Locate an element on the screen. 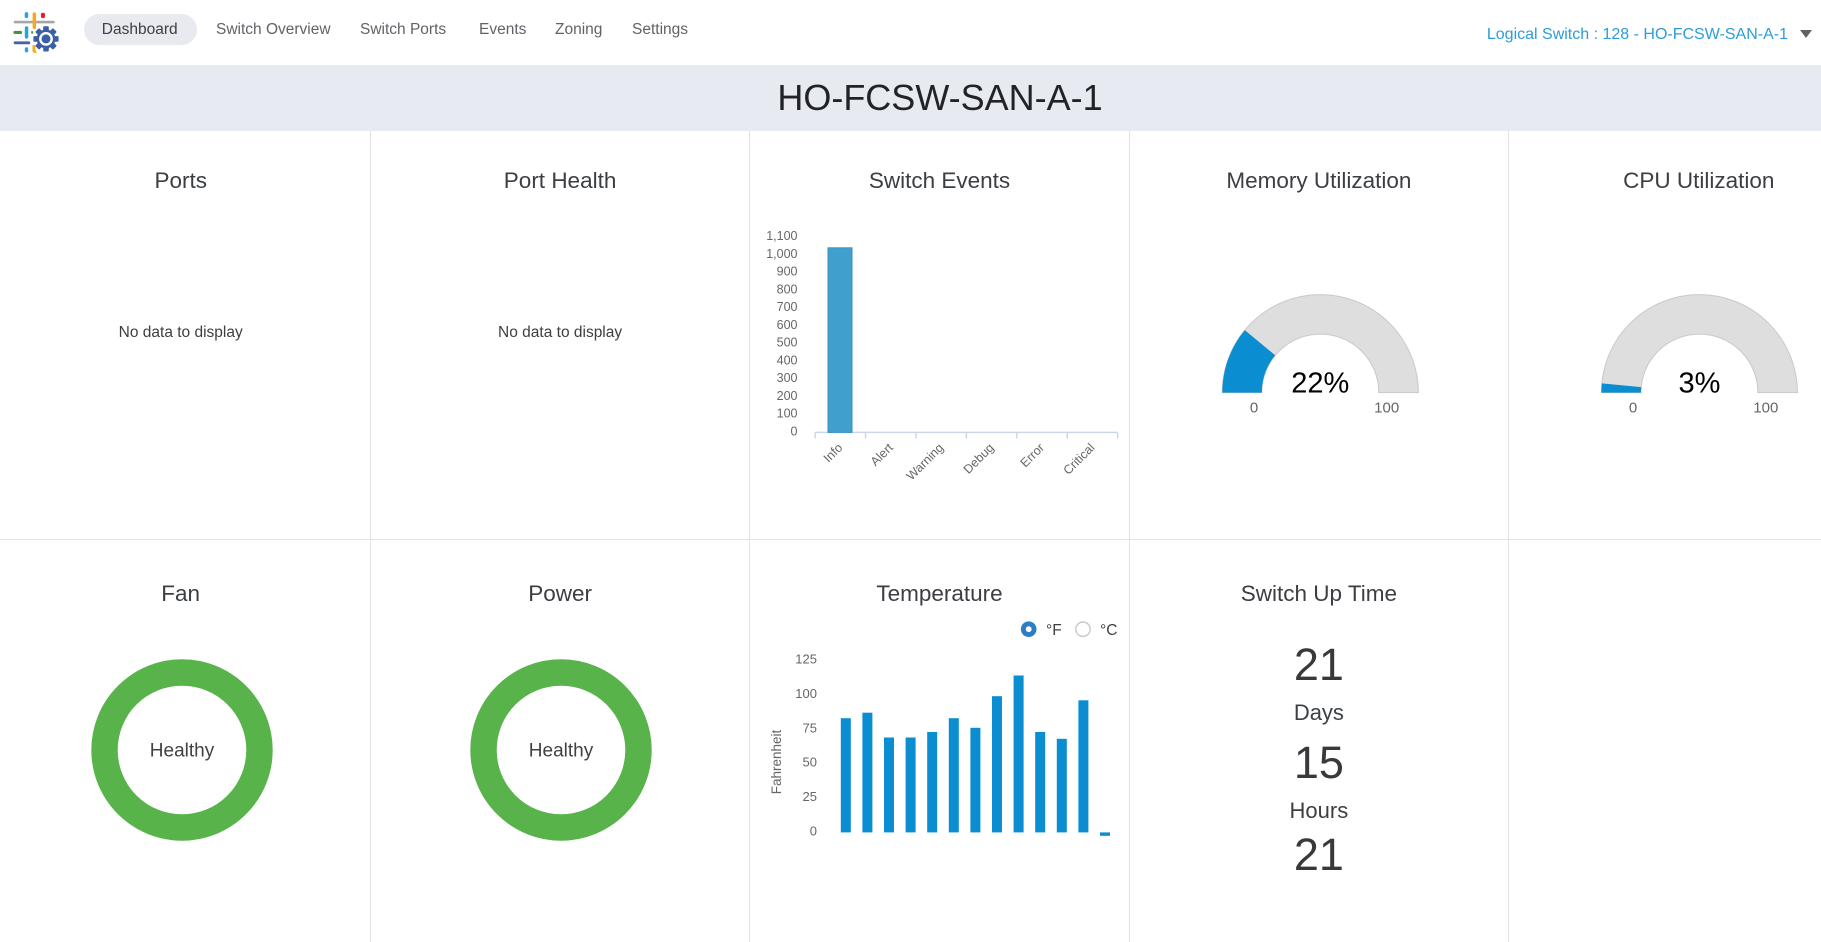 This screenshot has width=1821, height=942. svg-text: 1,000 is located at coordinates (782, 254).